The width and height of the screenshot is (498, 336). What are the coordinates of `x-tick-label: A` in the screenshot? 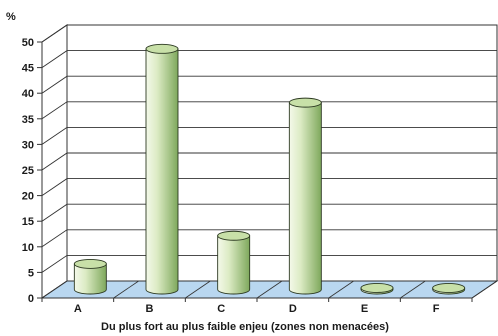 It's located at (78, 309).